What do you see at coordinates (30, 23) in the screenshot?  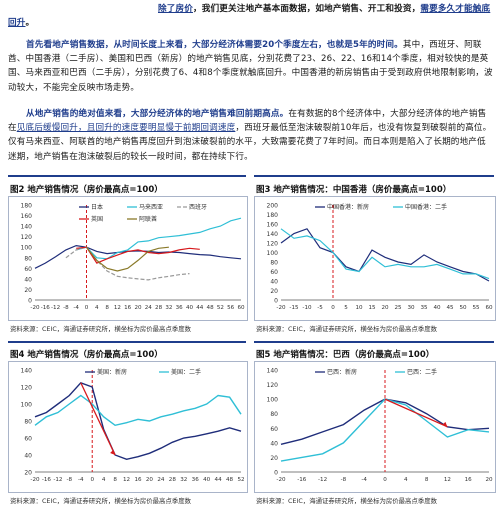 I see `p1-end: 。` at bounding box center [30, 23].